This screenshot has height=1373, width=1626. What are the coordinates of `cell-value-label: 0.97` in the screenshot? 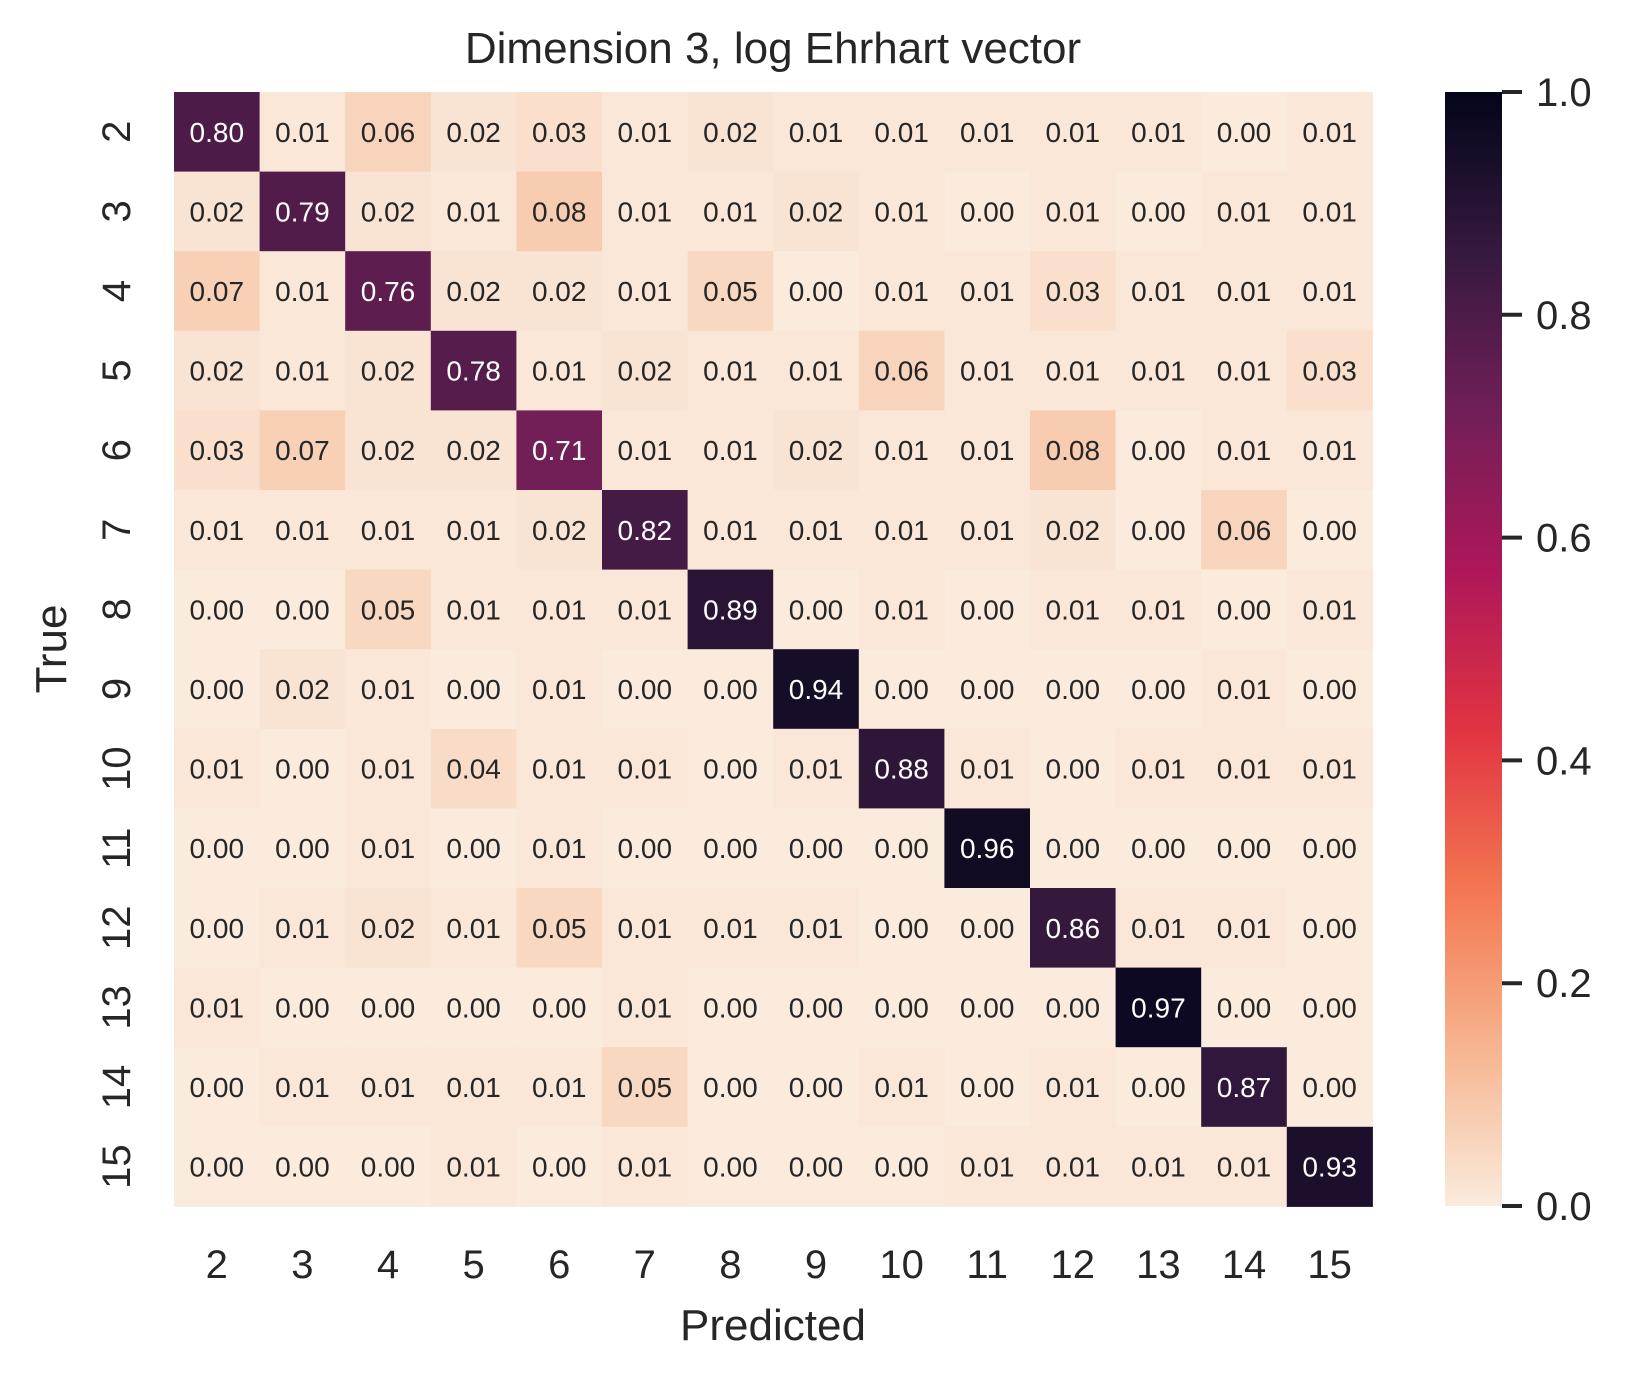 It's located at (1158, 1007).